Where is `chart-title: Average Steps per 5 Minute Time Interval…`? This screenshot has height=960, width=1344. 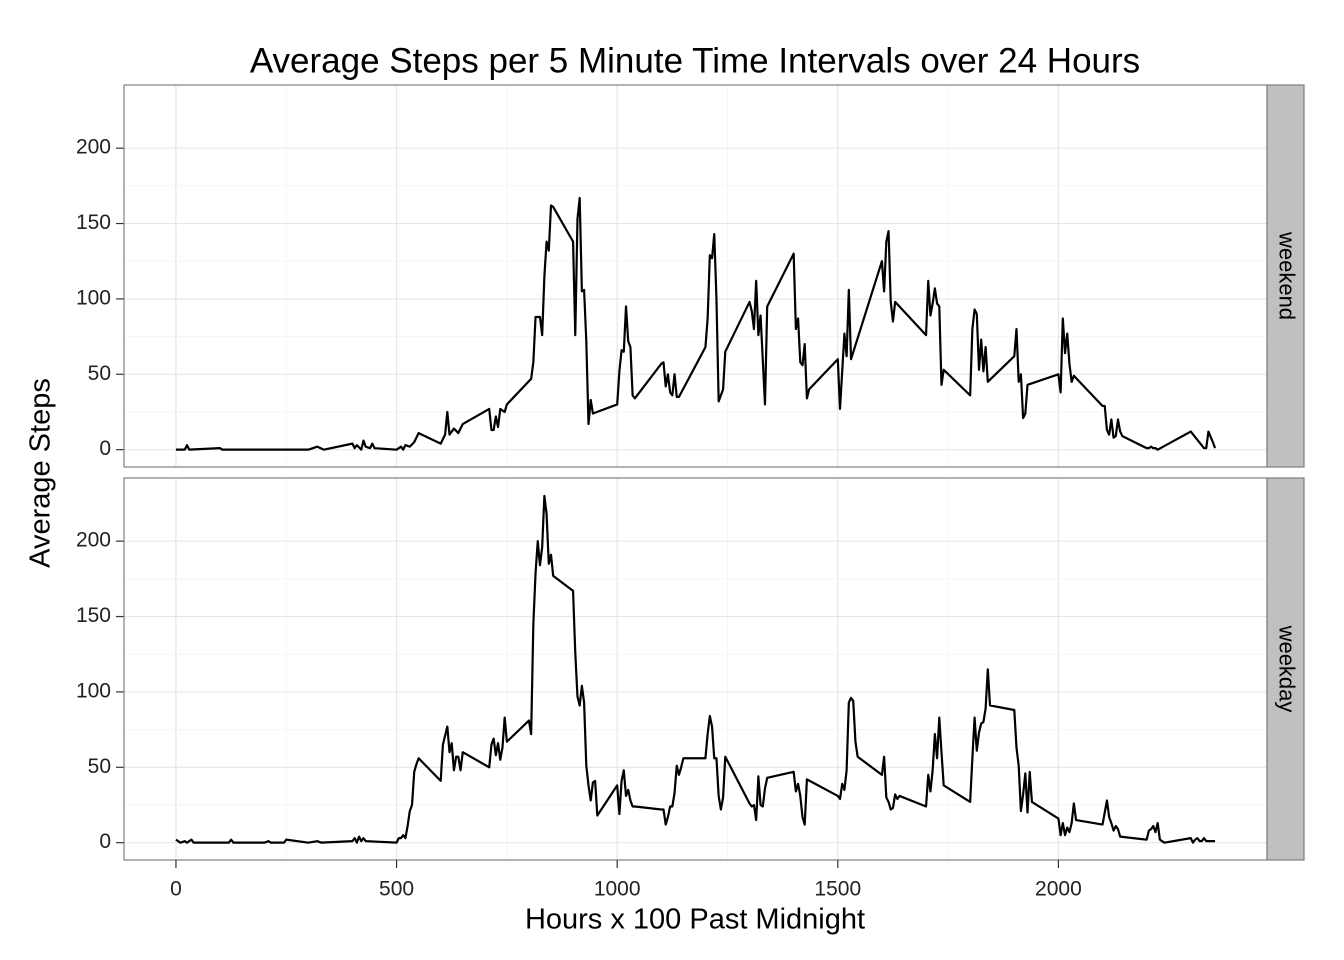 chart-title: Average Steps per 5 Minute Time Interval… is located at coordinates (695, 60).